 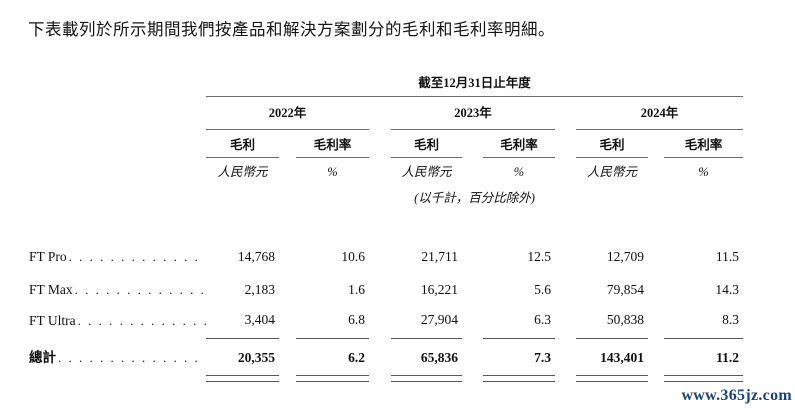 I want to click on value-cell: 11.5, so click(x=727, y=256).